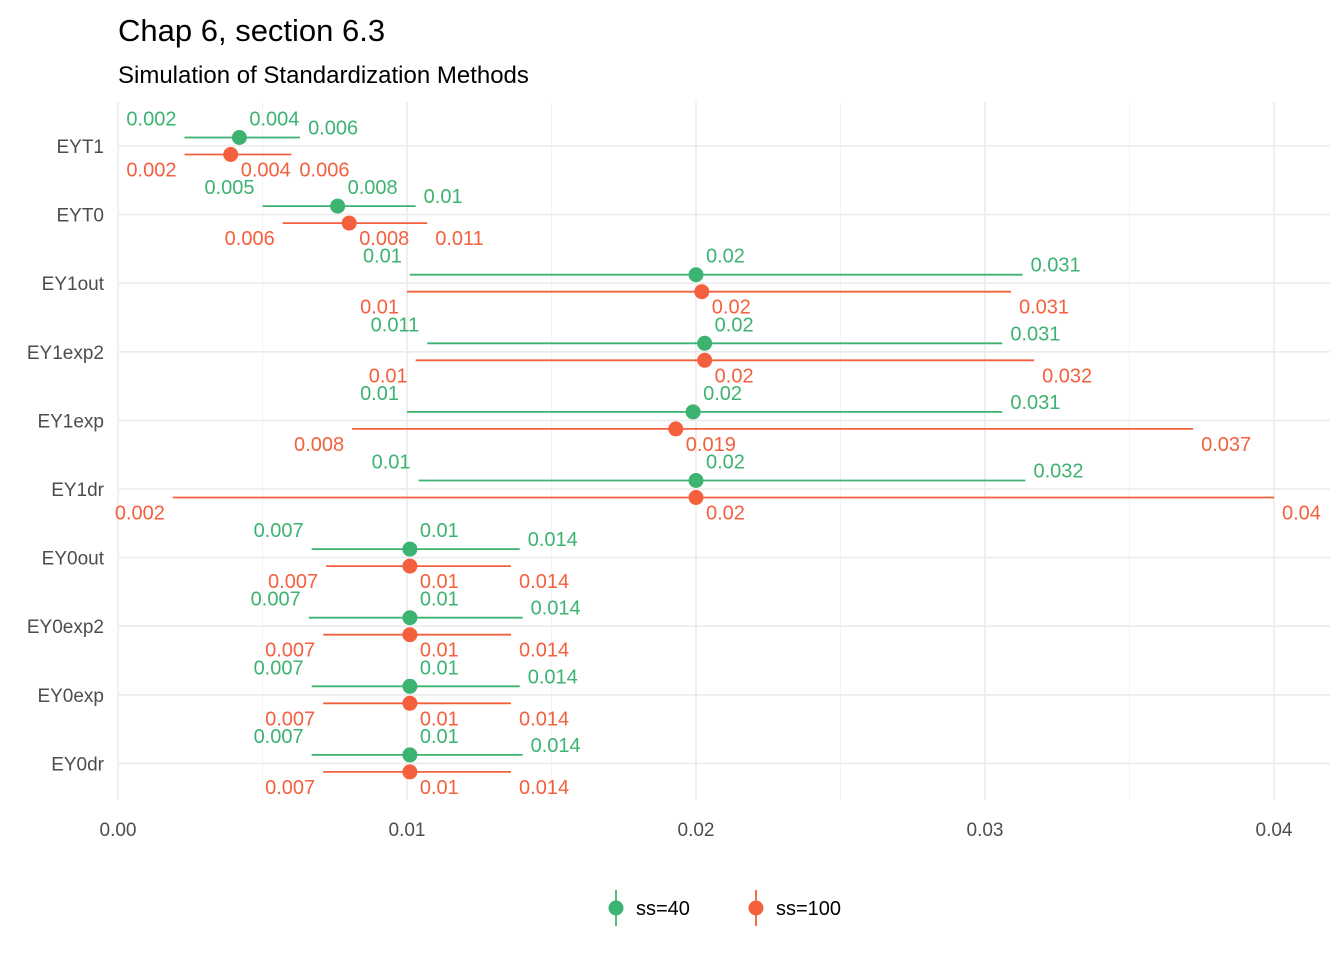 This screenshot has width=1344, height=960. I want to click on y-tick-label: EY0exp, so click(70, 696).